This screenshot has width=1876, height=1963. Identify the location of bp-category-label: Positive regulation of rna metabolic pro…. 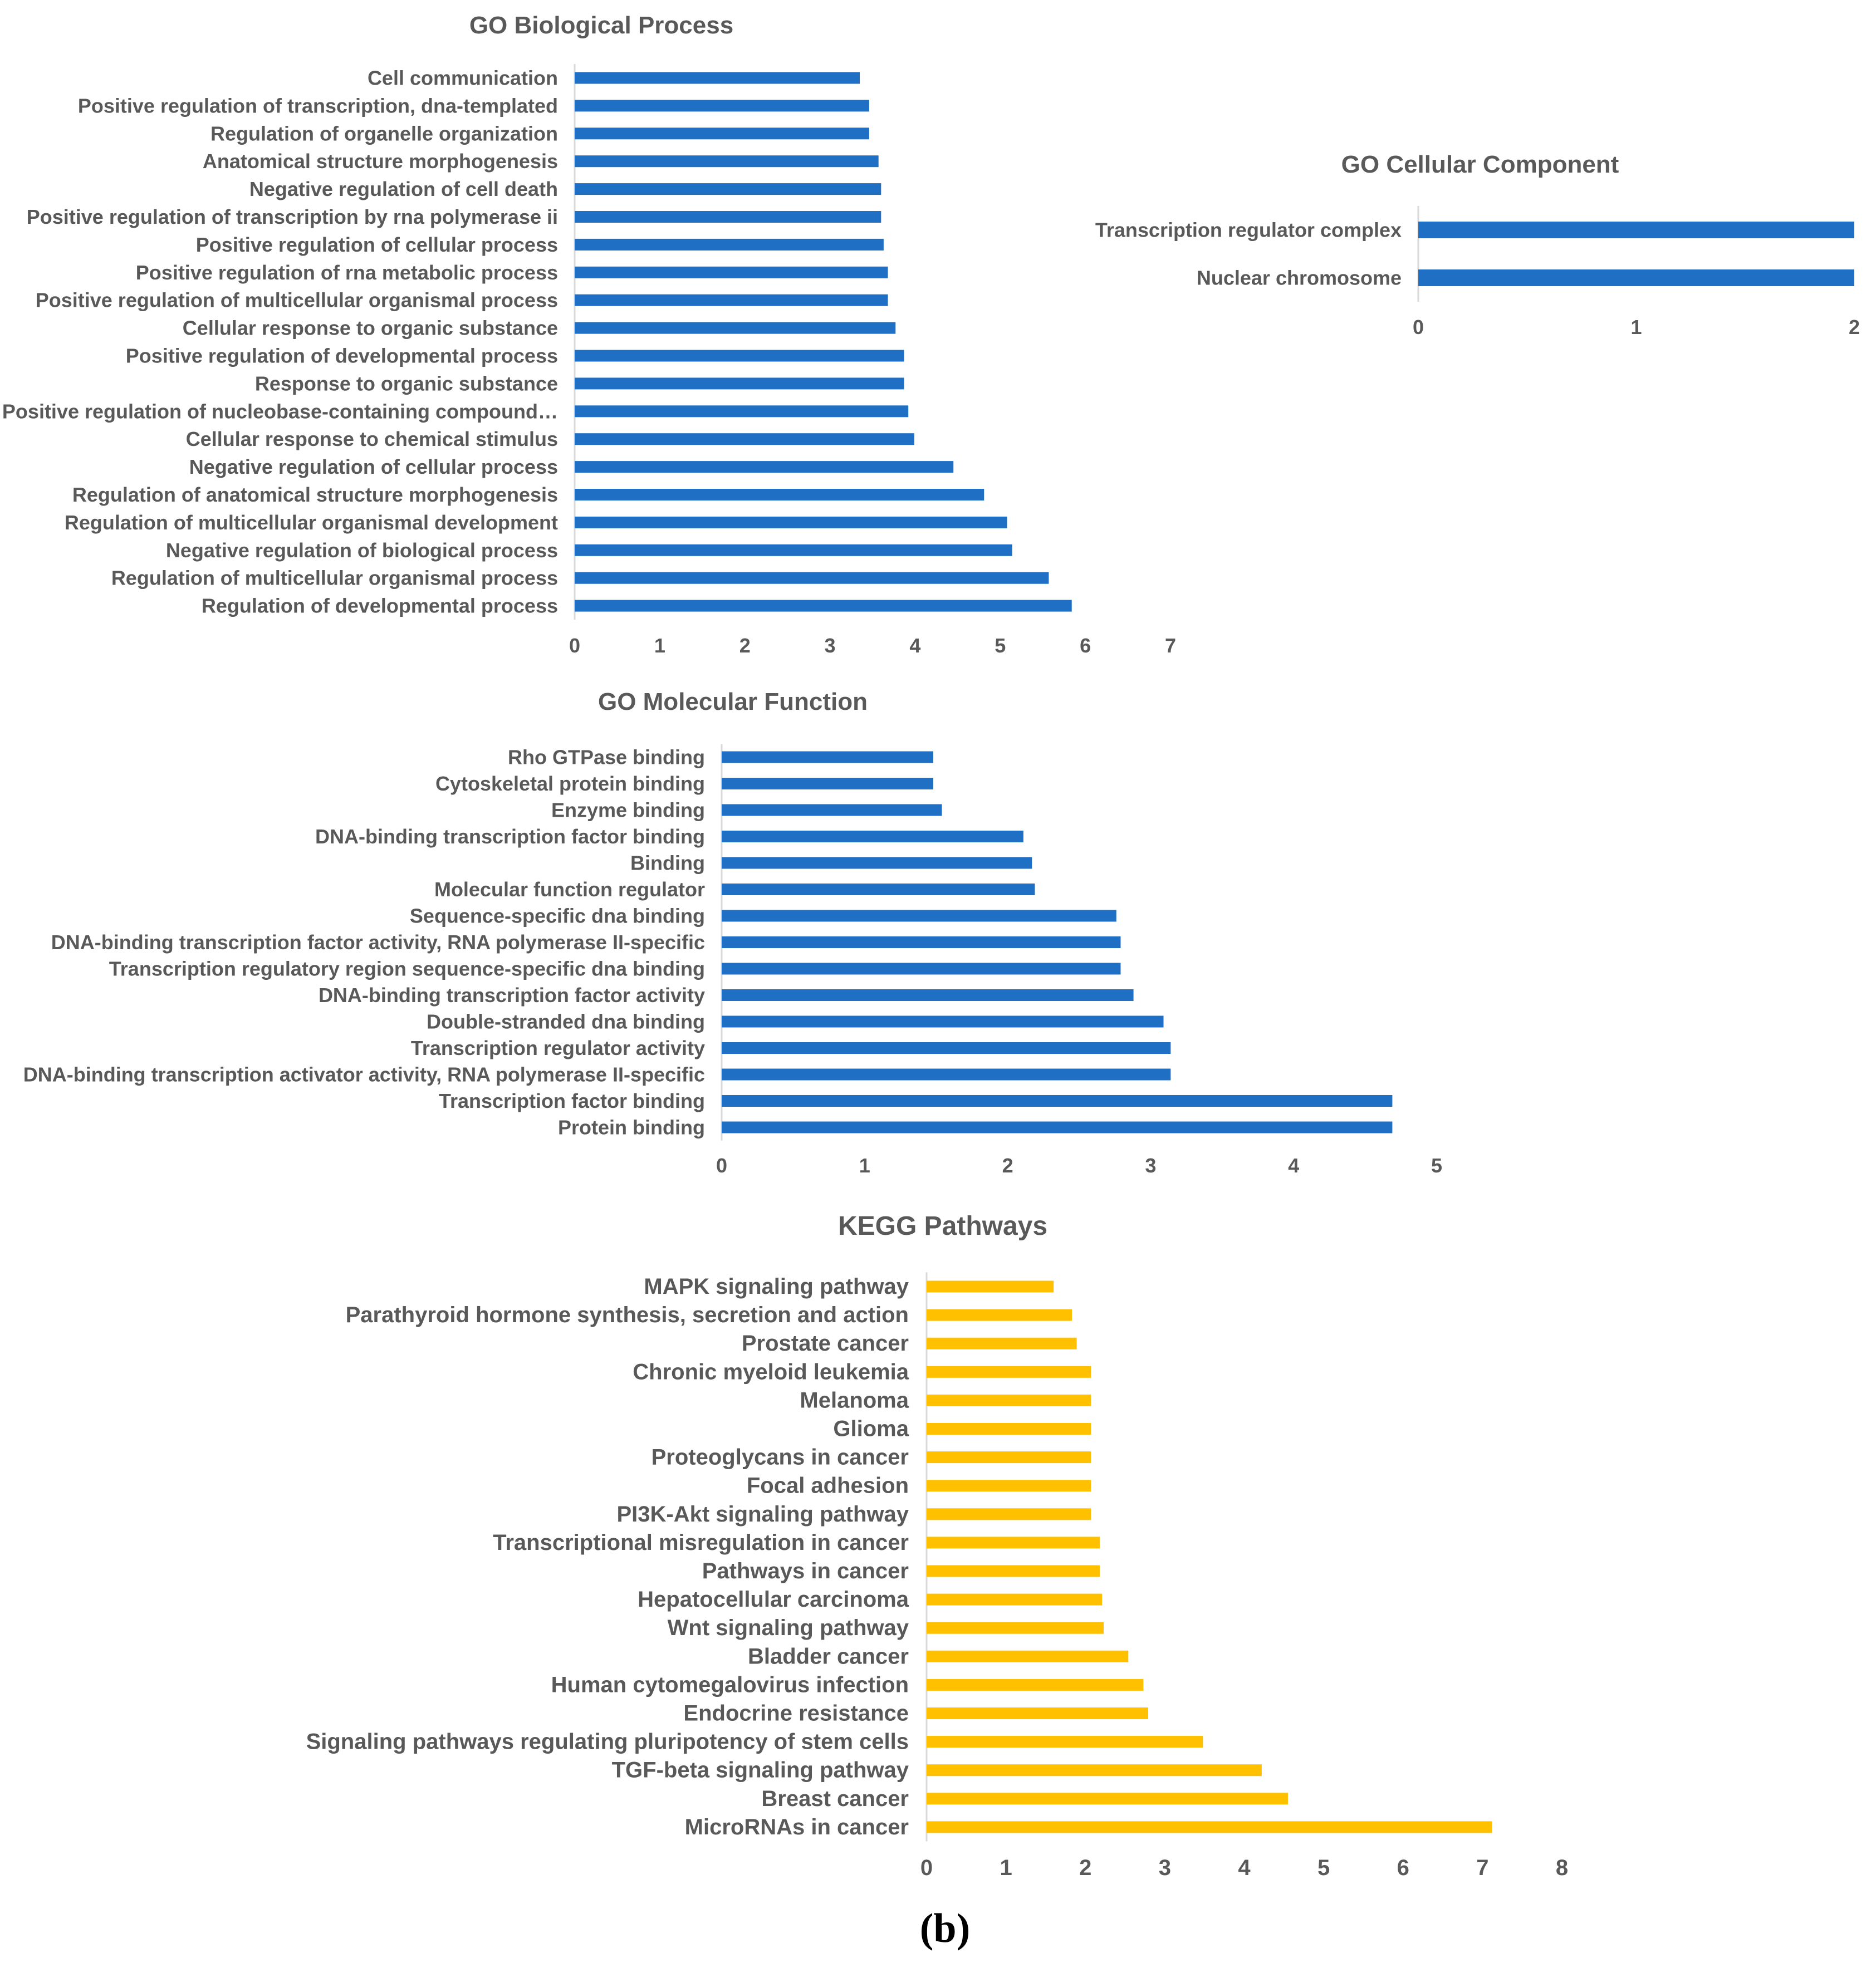
(347, 272).